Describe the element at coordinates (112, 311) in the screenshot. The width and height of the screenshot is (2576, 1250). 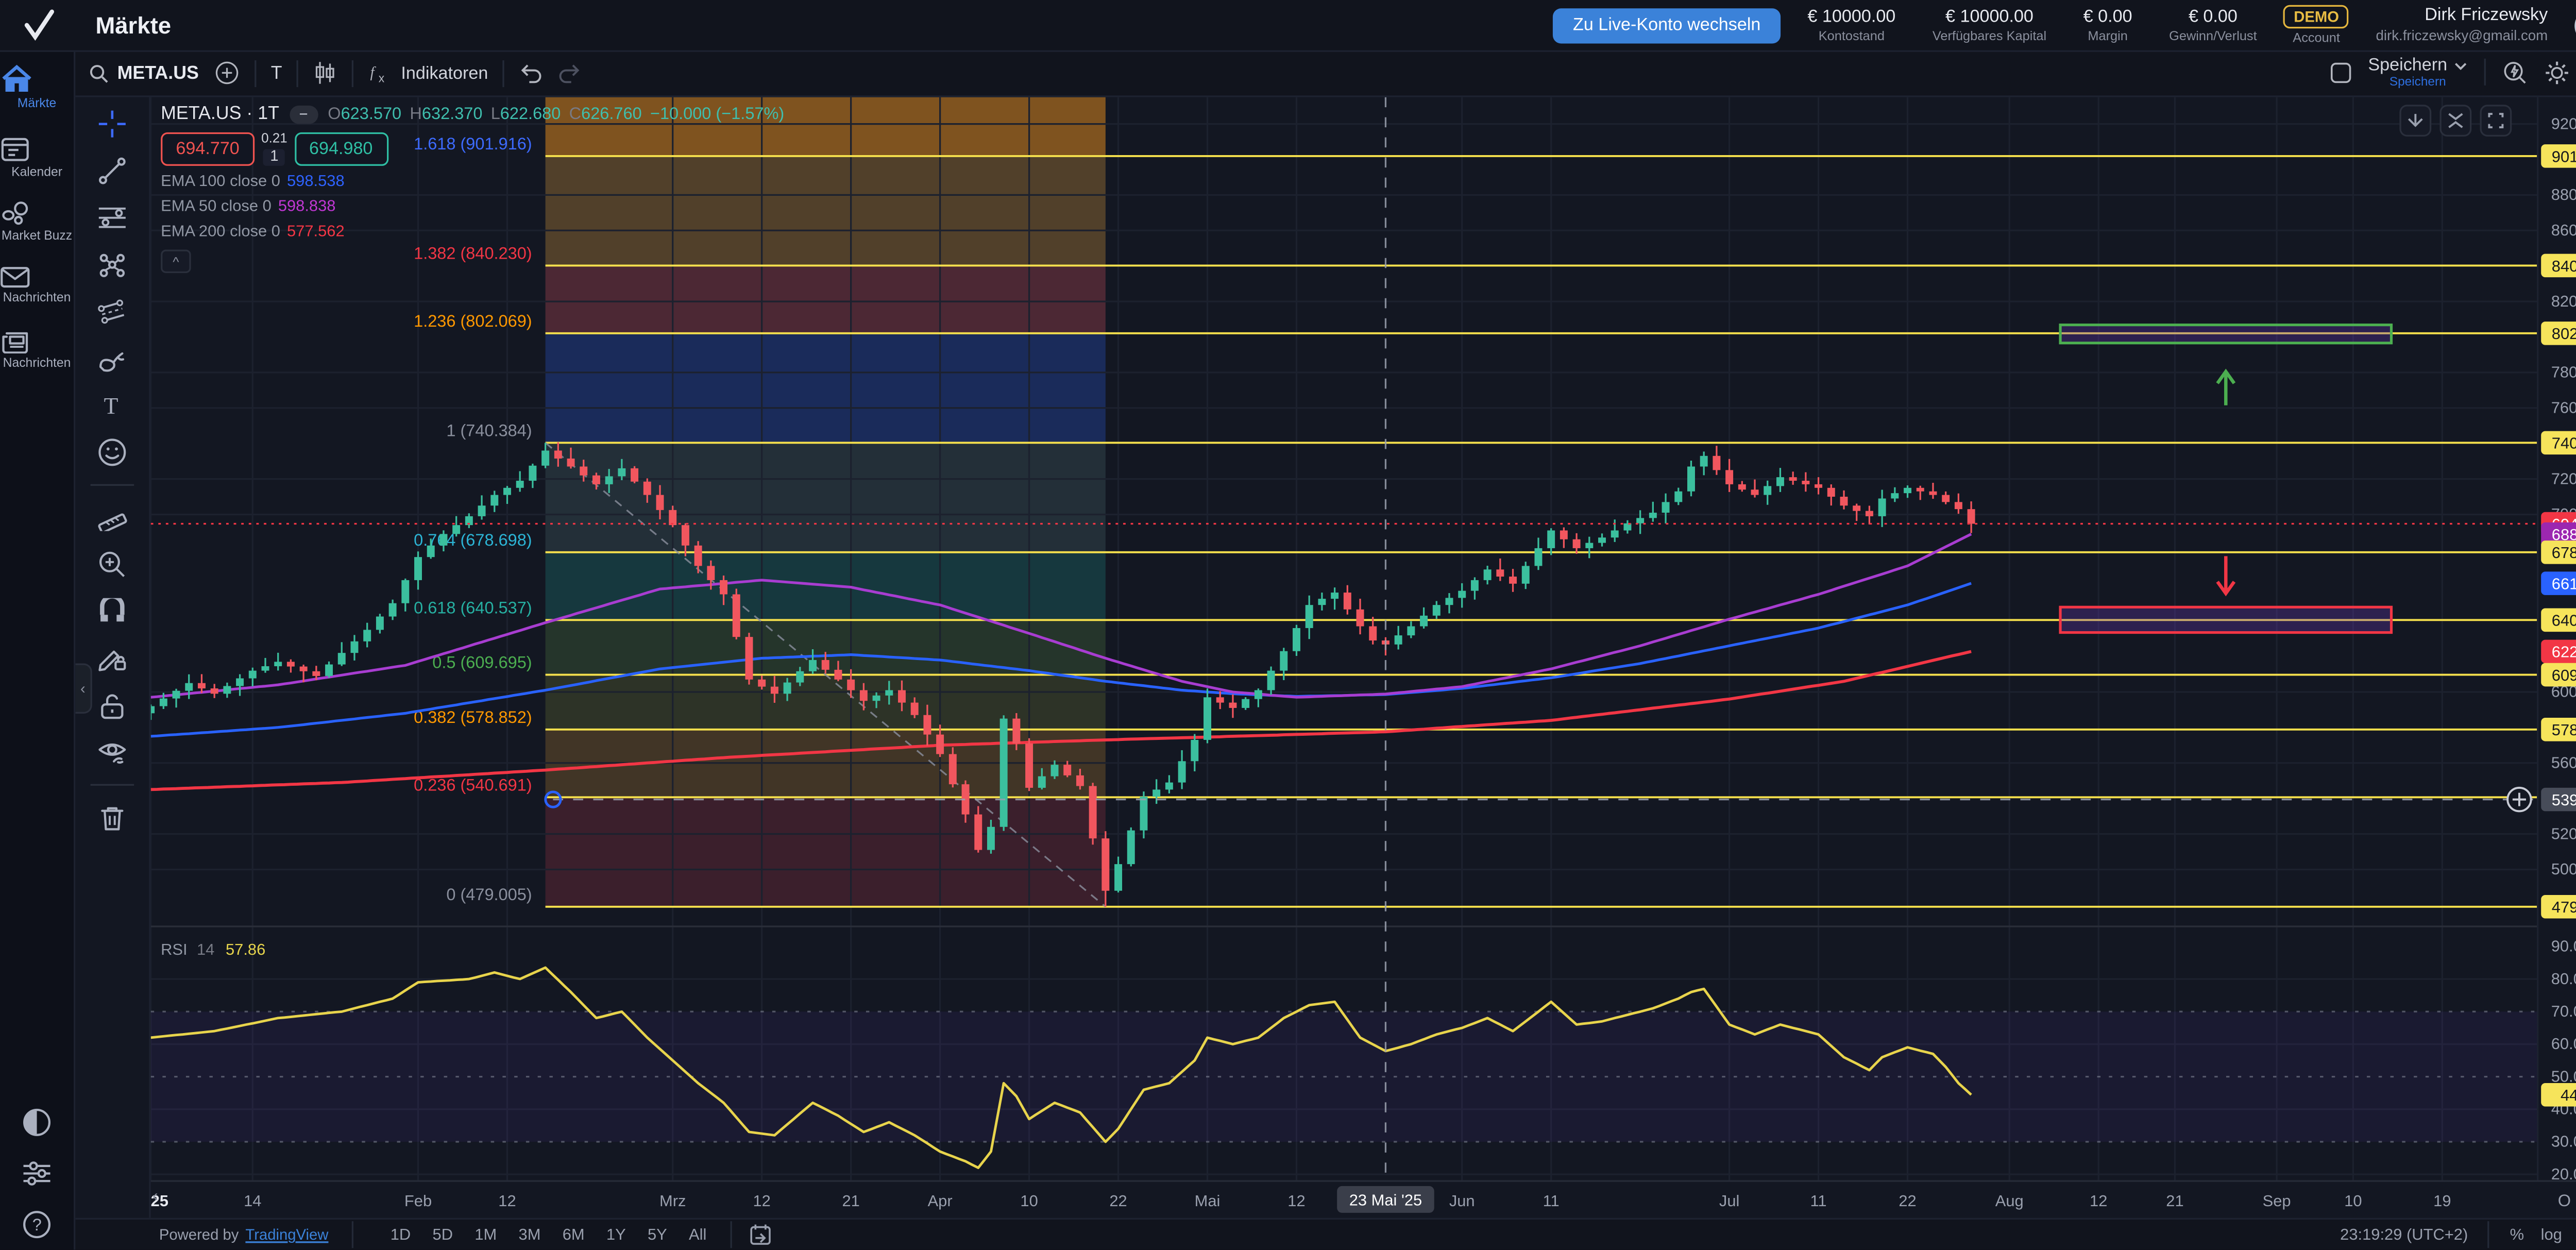
I see `parallel-channel-icon` at that location.